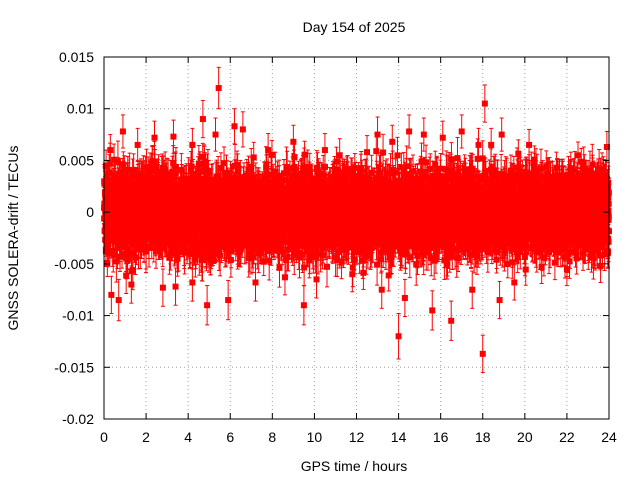  I want to click on chart-title: Day 154 of 2025, so click(354, 27).